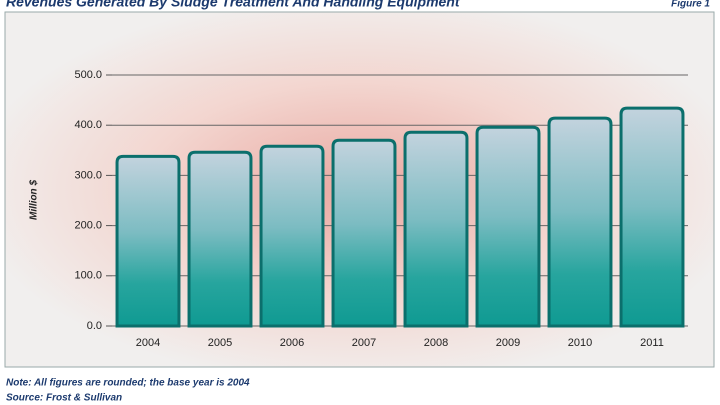 Image resolution: width=720 pixels, height=405 pixels. Describe the element at coordinates (88, 226) in the screenshot. I see `y-tick-label: 200.0` at that location.